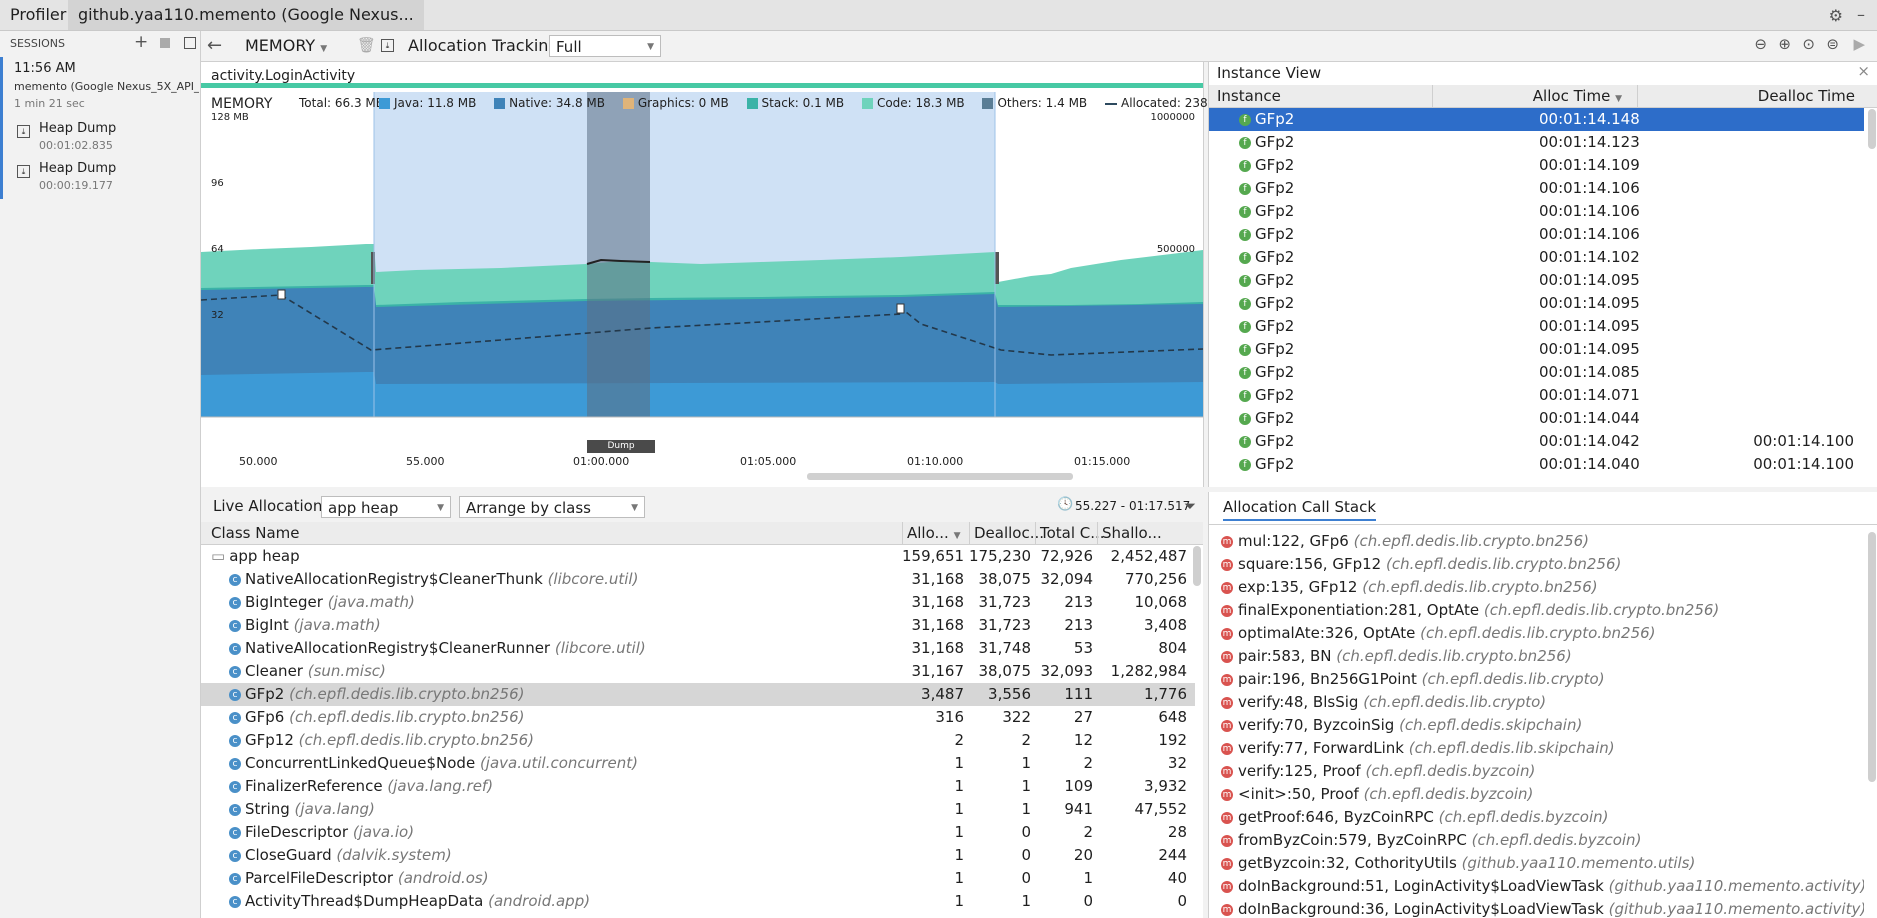 The width and height of the screenshot is (1877, 918). I want to click on profiler-select: MEMORY ▼, so click(286, 46).